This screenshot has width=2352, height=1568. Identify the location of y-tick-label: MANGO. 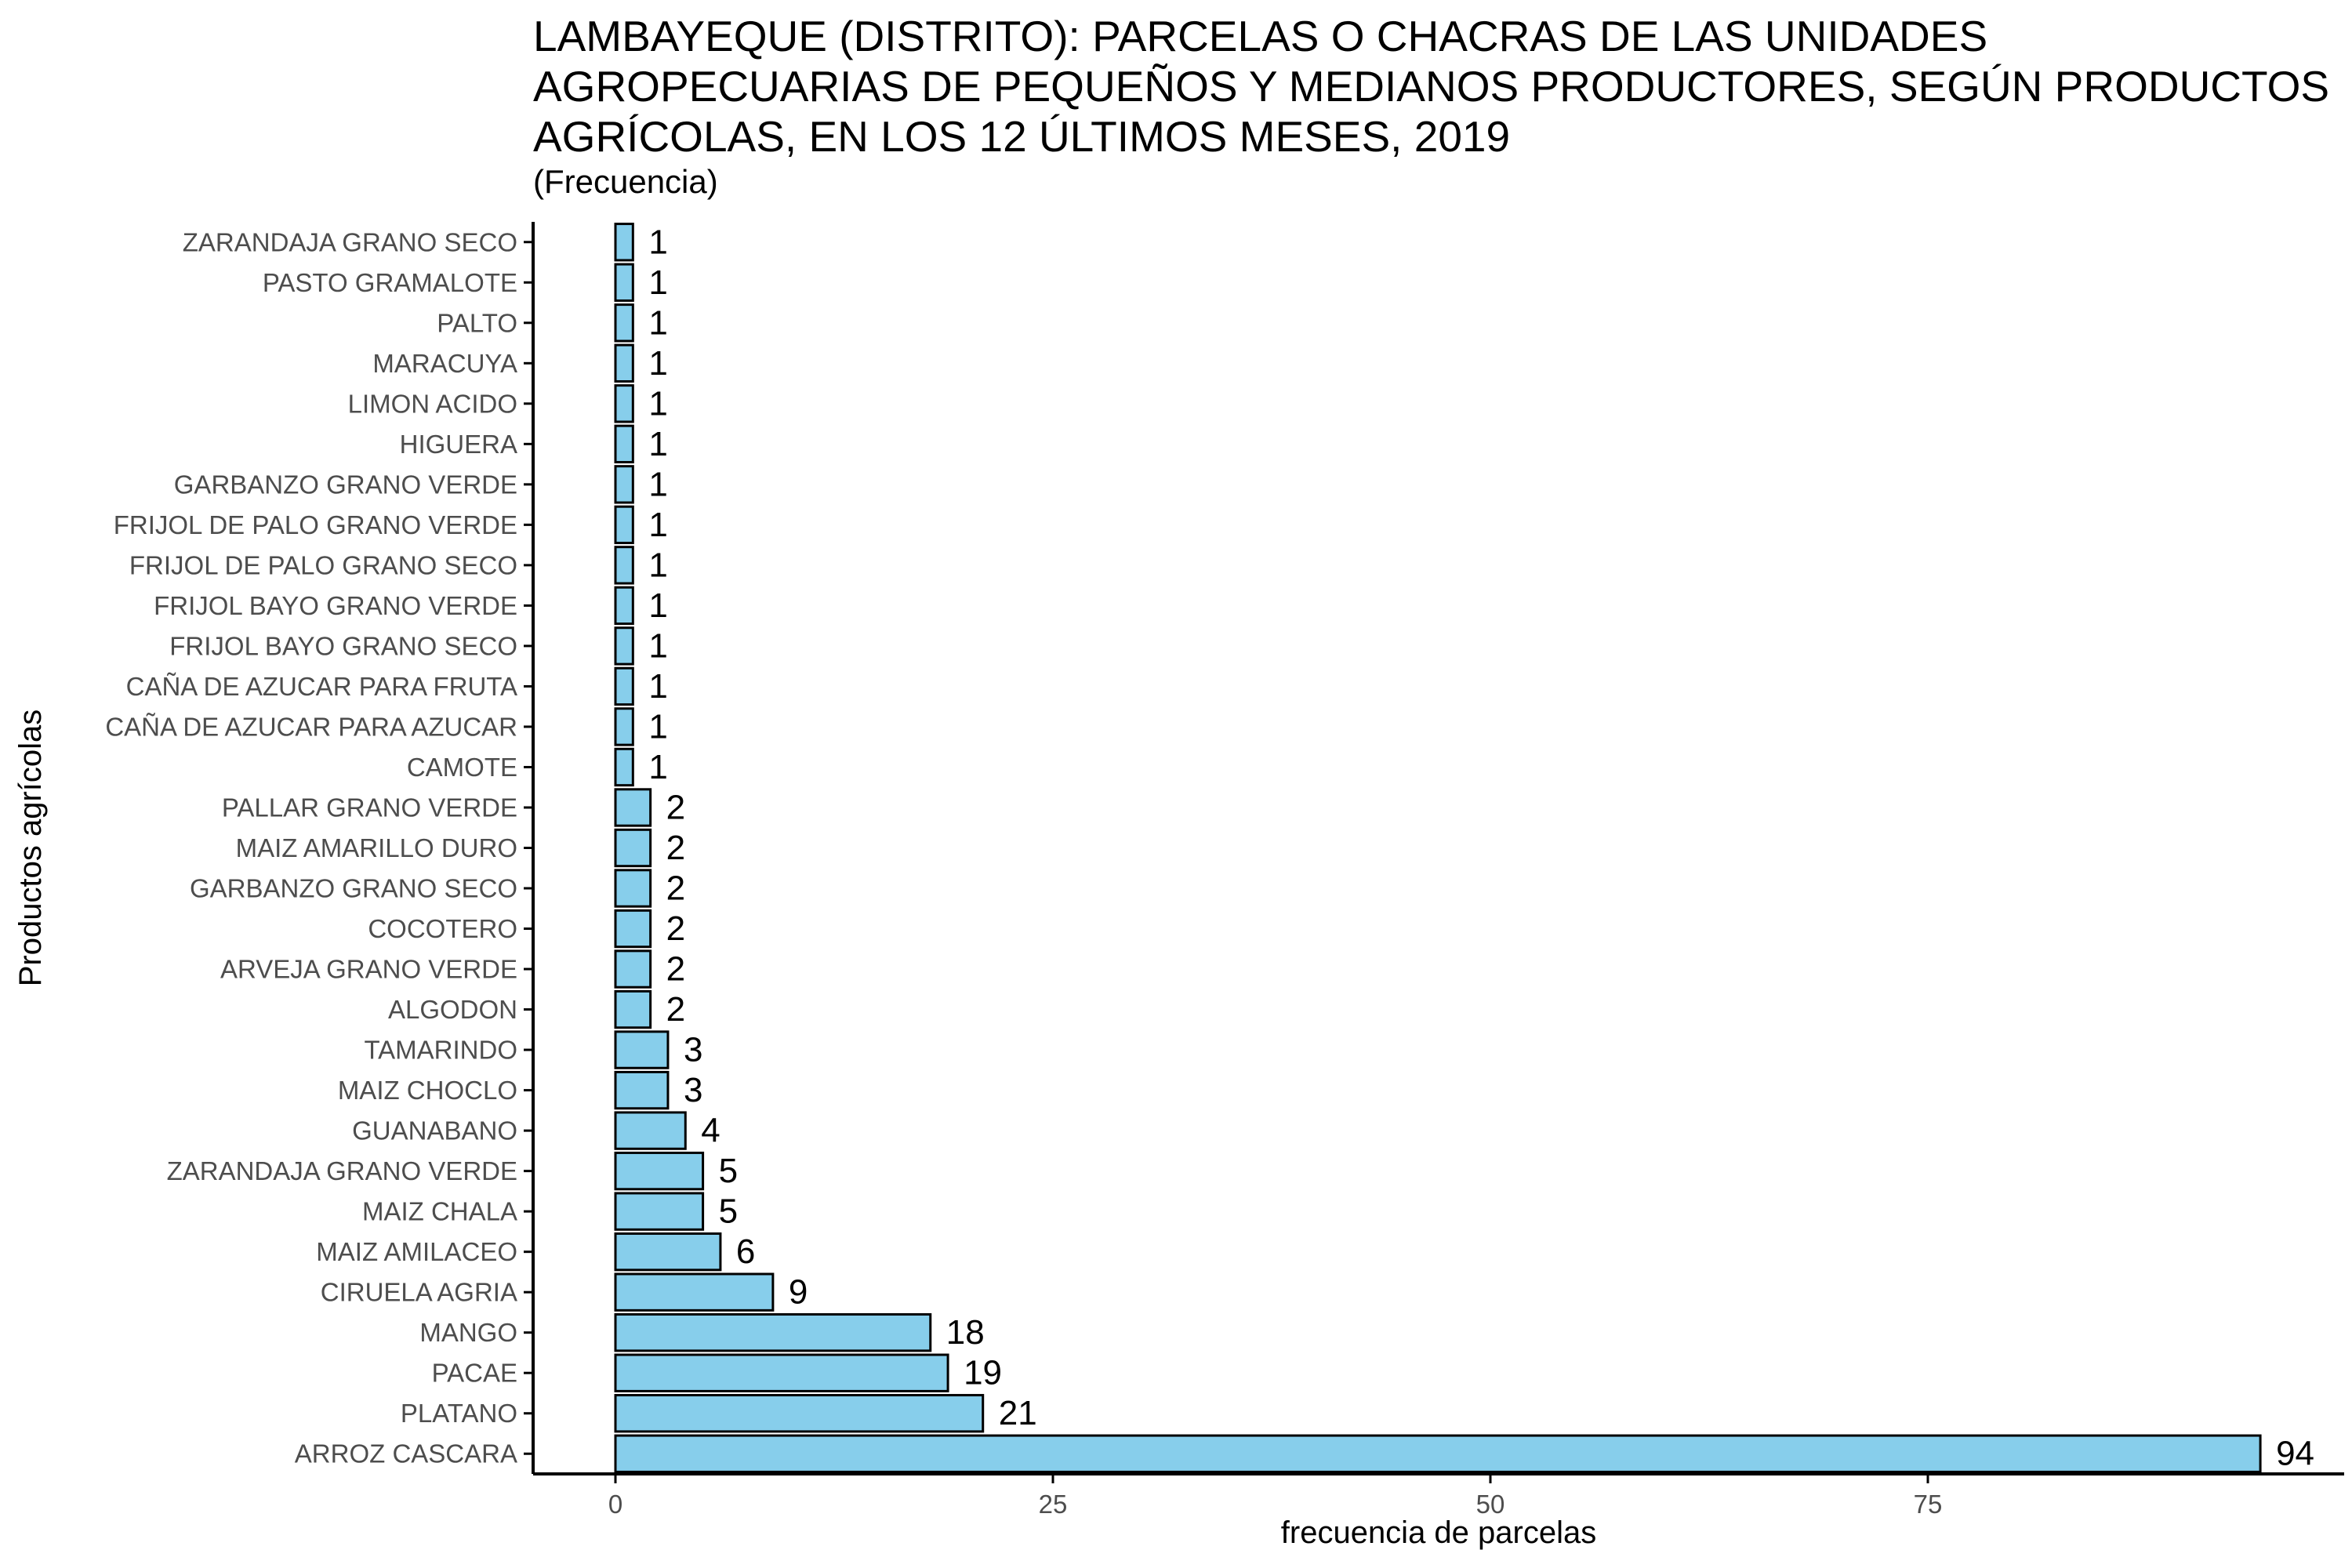
(468, 1332).